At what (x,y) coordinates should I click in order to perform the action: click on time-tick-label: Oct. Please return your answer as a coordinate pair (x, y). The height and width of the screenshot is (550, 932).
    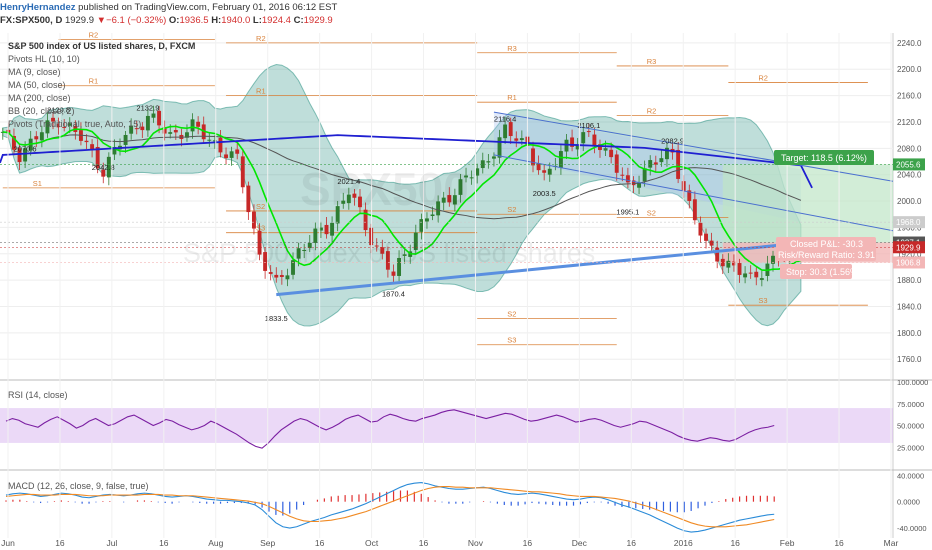
    Looking at the image, I should click on (372, 543).